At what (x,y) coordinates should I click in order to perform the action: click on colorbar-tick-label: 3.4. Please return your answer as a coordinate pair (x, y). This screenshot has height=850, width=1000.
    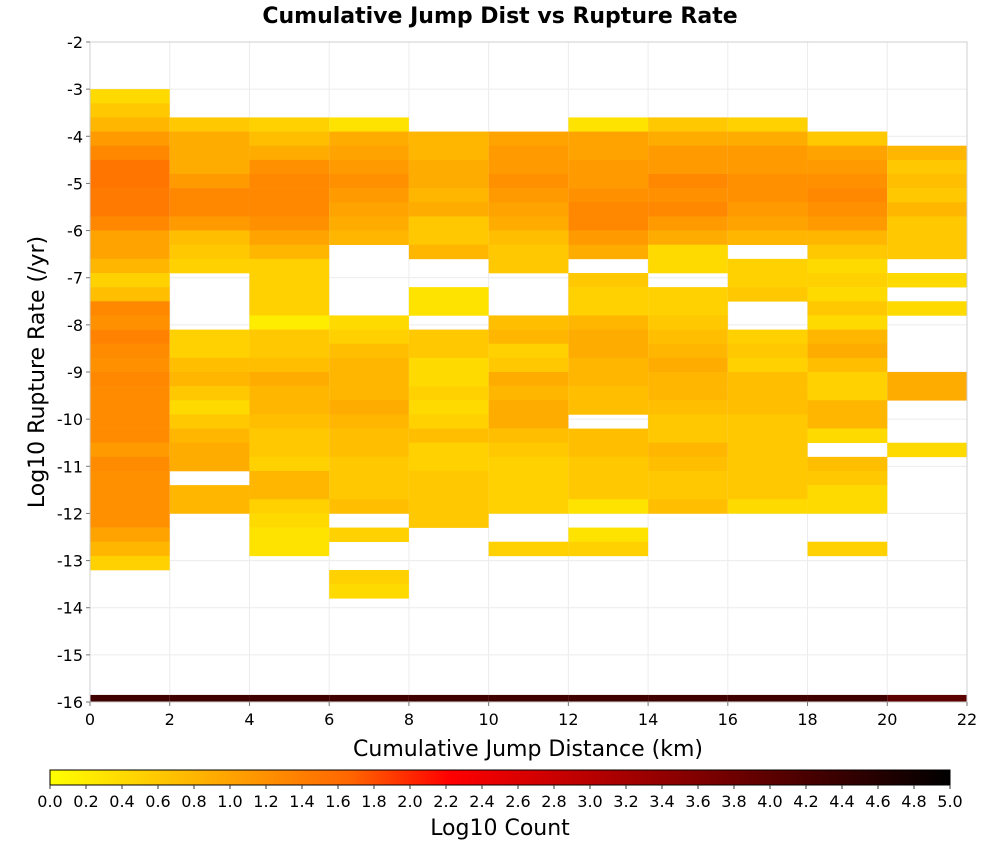
    Looking at the image, I should click on (661, 801).